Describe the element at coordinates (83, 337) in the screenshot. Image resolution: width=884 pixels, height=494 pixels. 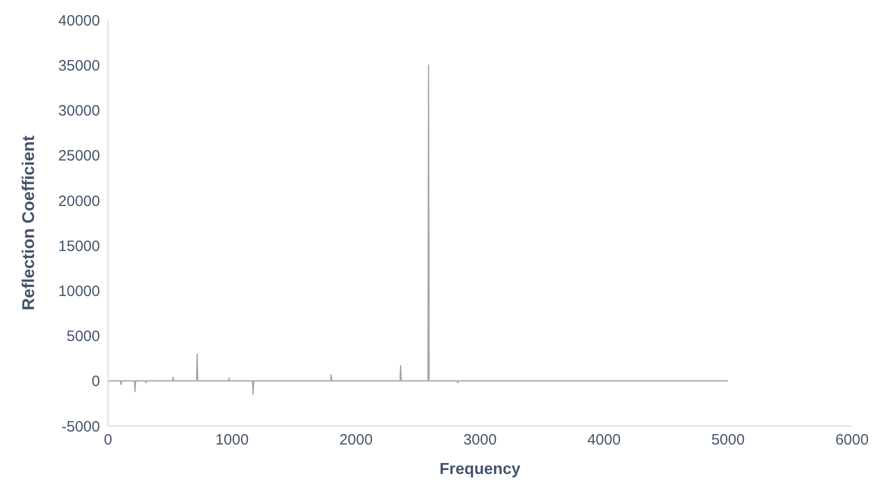
I see `y-tick-label: 5000` at that location.